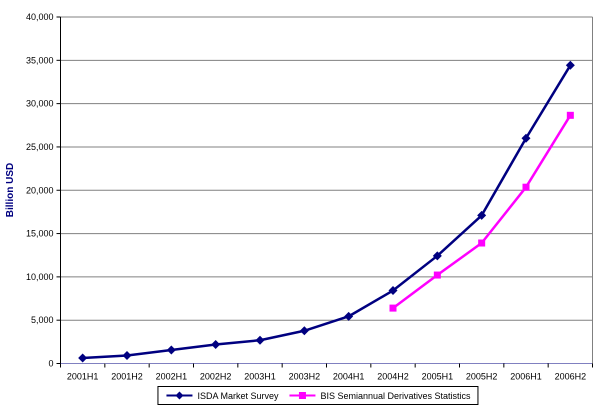 Image resolution: width=600 pixels, height=412 pixels. I want to click on legend-label-bis: BIS Semiannual Derivatives Statistics, so click(395, 395).